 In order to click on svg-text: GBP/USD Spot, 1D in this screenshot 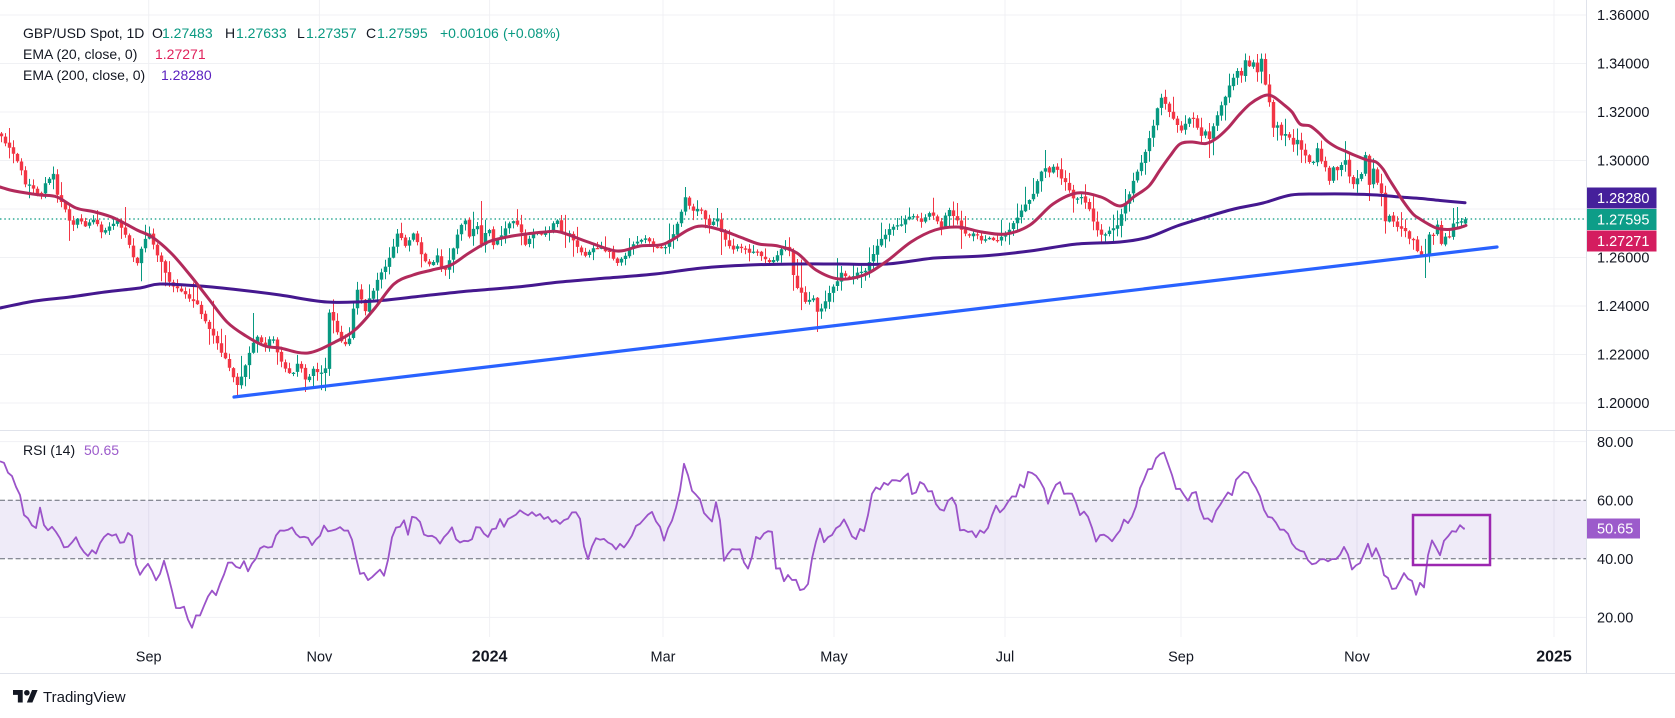, I will do `click(83, 33)`.